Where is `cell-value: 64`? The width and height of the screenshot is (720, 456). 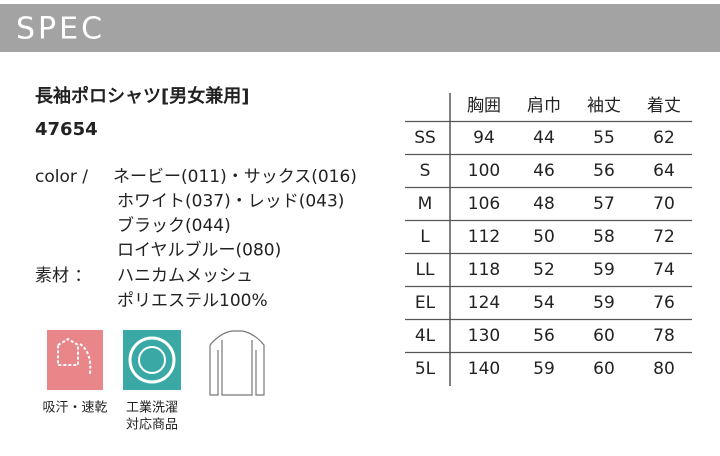 cell-value: 64 is located at coordinates (664, 171).